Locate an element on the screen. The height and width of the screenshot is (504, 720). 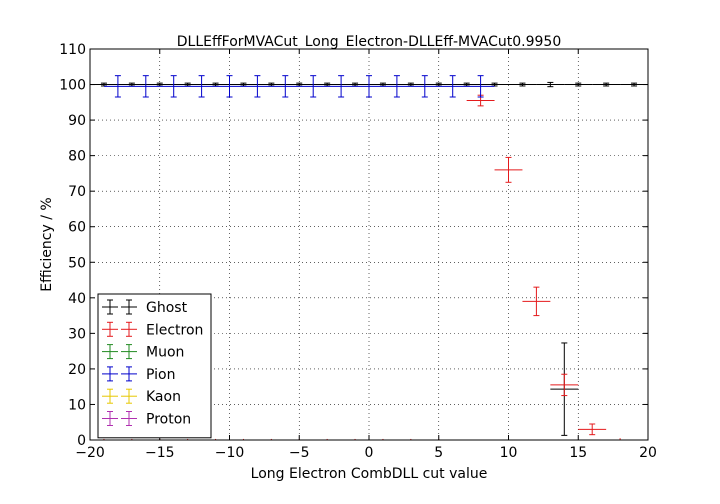
x-tick-label: 0 is located at coordinates (369, 453).